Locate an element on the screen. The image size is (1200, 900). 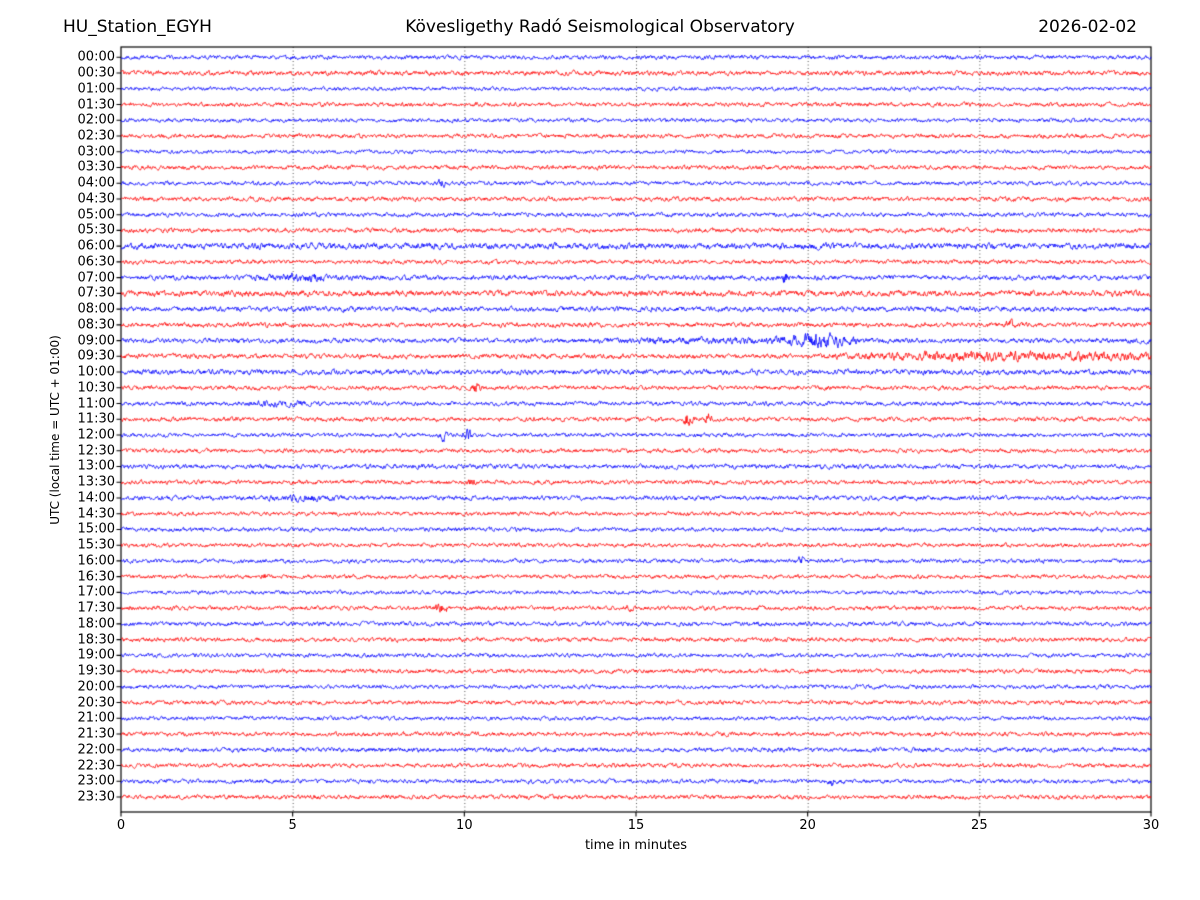
y-tick-label: 05:30 is located at coordinates (96, 230).